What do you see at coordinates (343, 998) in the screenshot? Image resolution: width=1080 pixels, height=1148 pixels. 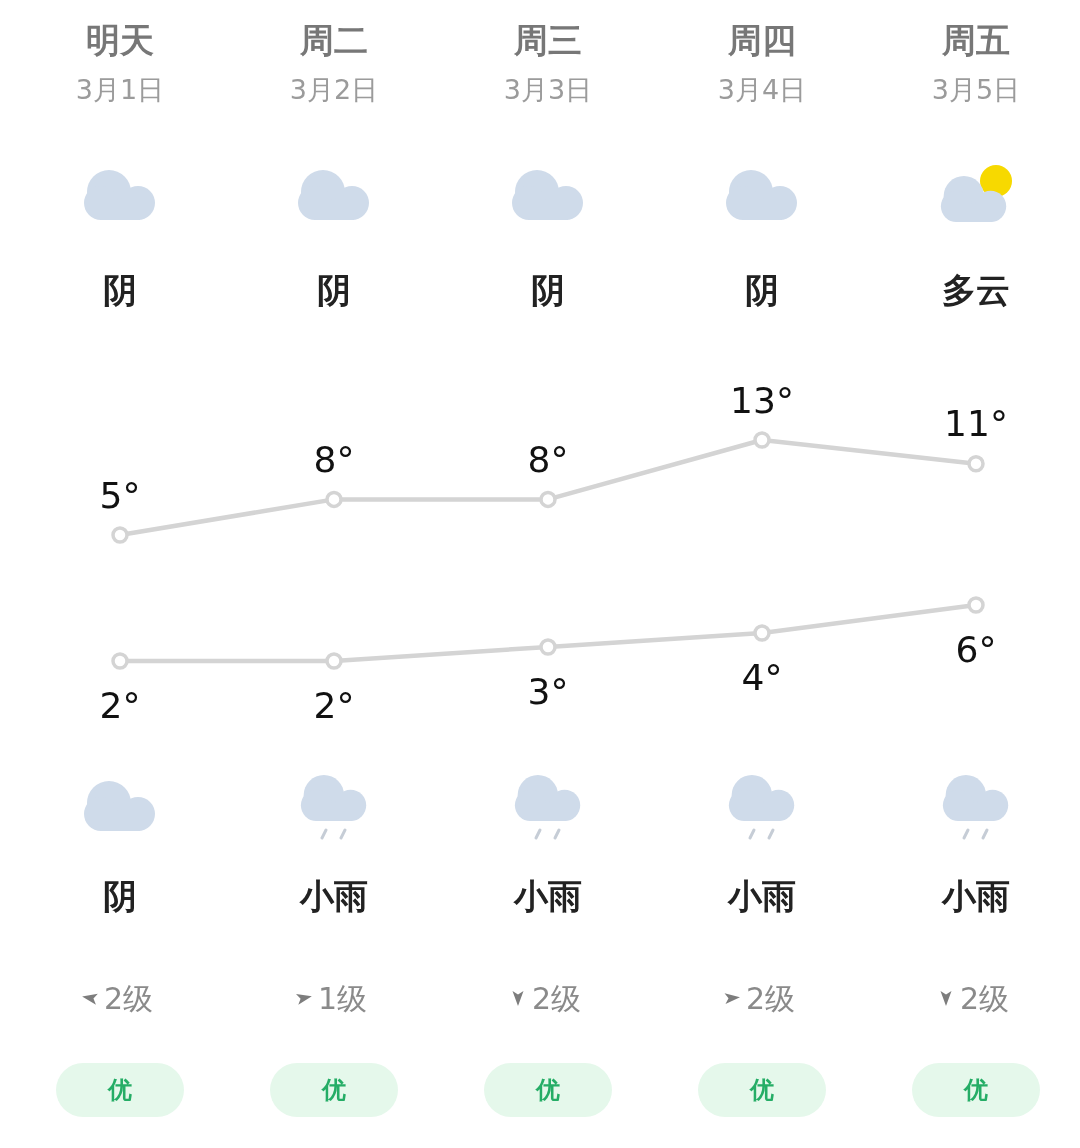 I see `text: 1级` at bounding box center [343, 998].